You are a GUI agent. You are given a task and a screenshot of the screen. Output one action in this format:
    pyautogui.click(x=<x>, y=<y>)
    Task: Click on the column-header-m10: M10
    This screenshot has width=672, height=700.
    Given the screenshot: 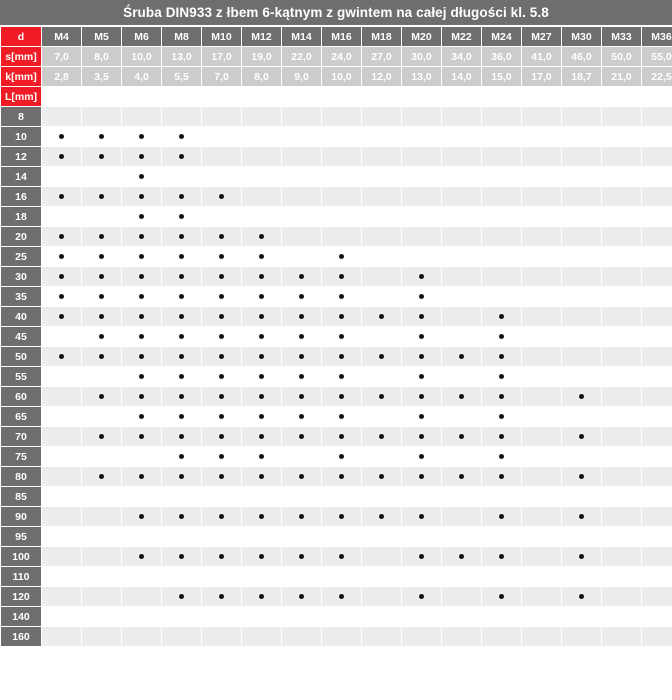 What is the action you would take?
    pyautogui.click(x=221, y=36)
    